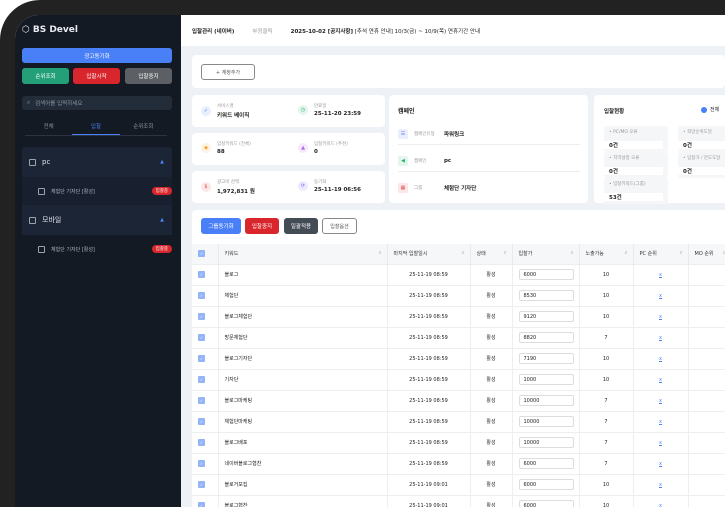 This screenshot has height=507, width=725. I want to click on table-row: ✓ 블로그협찬 25-11-19 09:01 활성 6000 10 x, so click(458, 500).